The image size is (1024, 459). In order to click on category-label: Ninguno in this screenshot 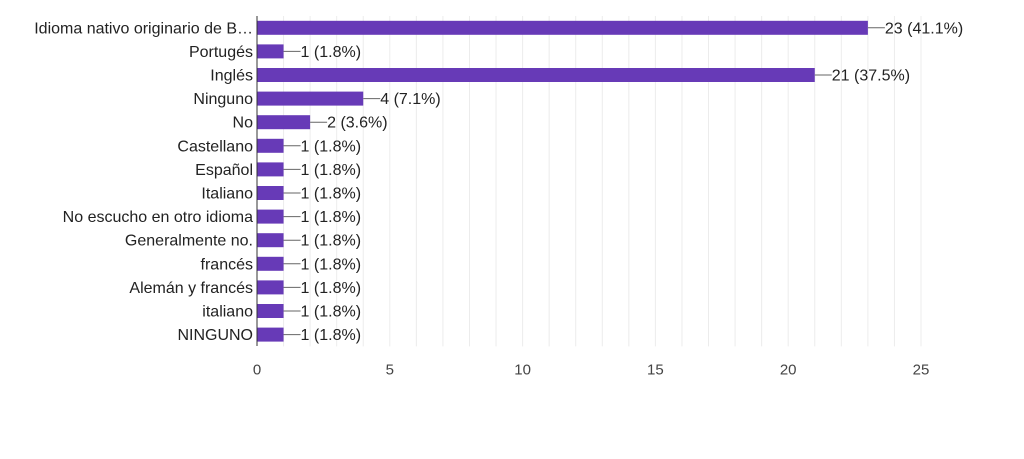, I will do `click(223, 99)`.